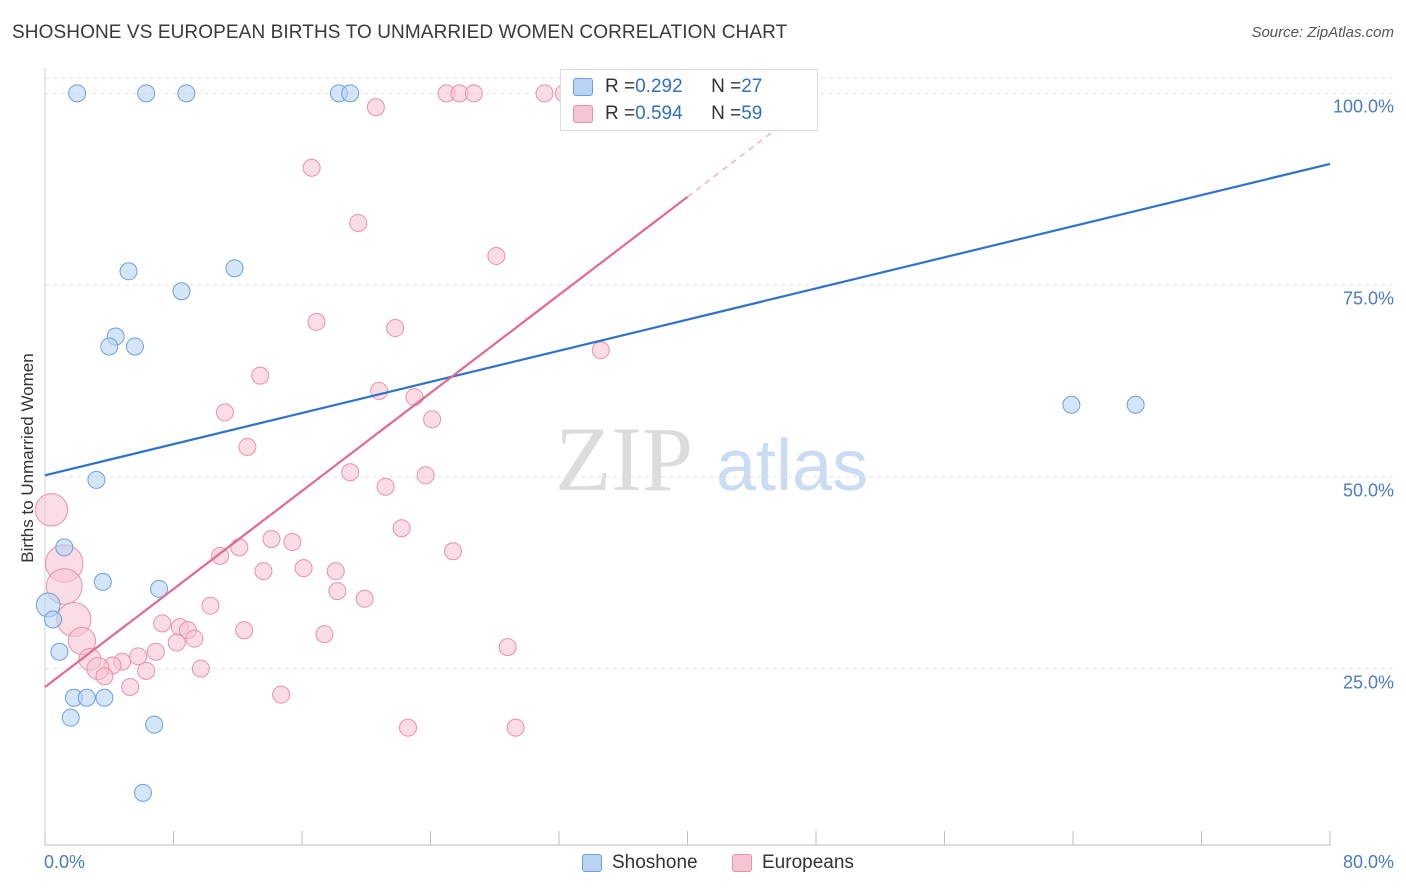  Describe the element at coordinates (1368, 682) in the screenshot. I see `y-tick-label: 25.0%` at that location.